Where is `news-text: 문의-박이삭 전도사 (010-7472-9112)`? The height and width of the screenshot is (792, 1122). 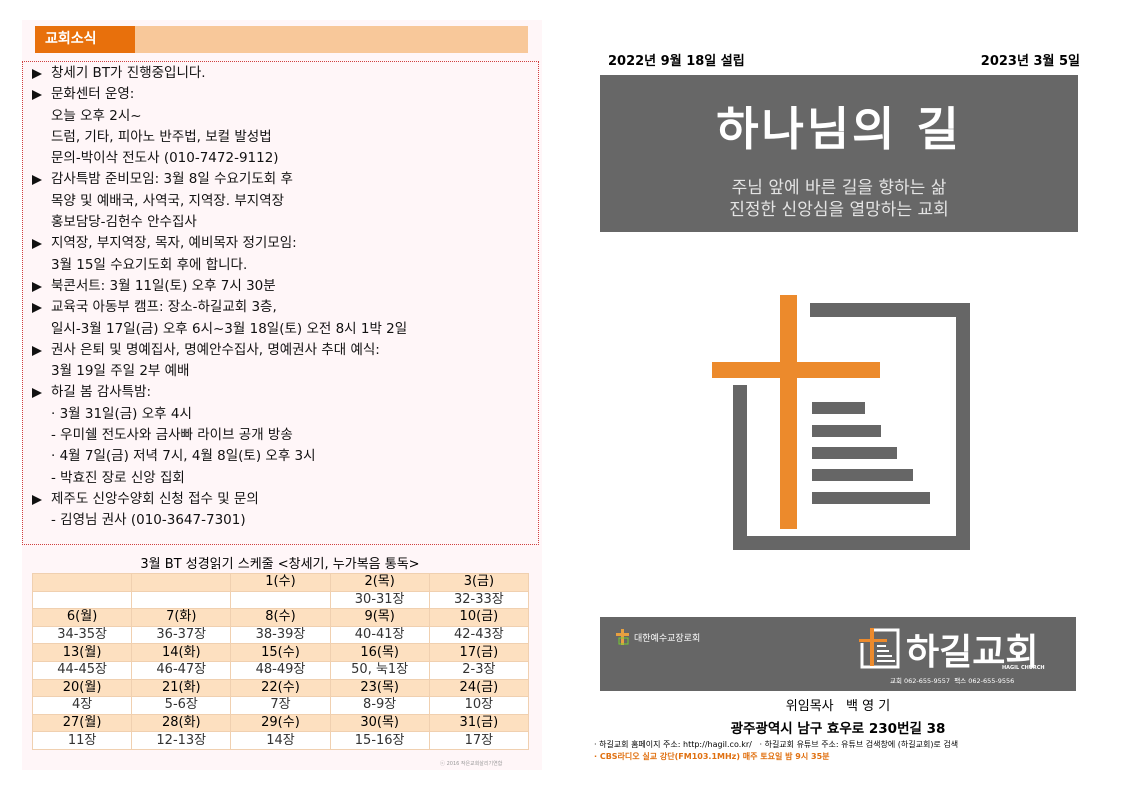
news-text: 문의-박이삭 전도사 (010-7472-9112) is located at coordinates (165, 158).